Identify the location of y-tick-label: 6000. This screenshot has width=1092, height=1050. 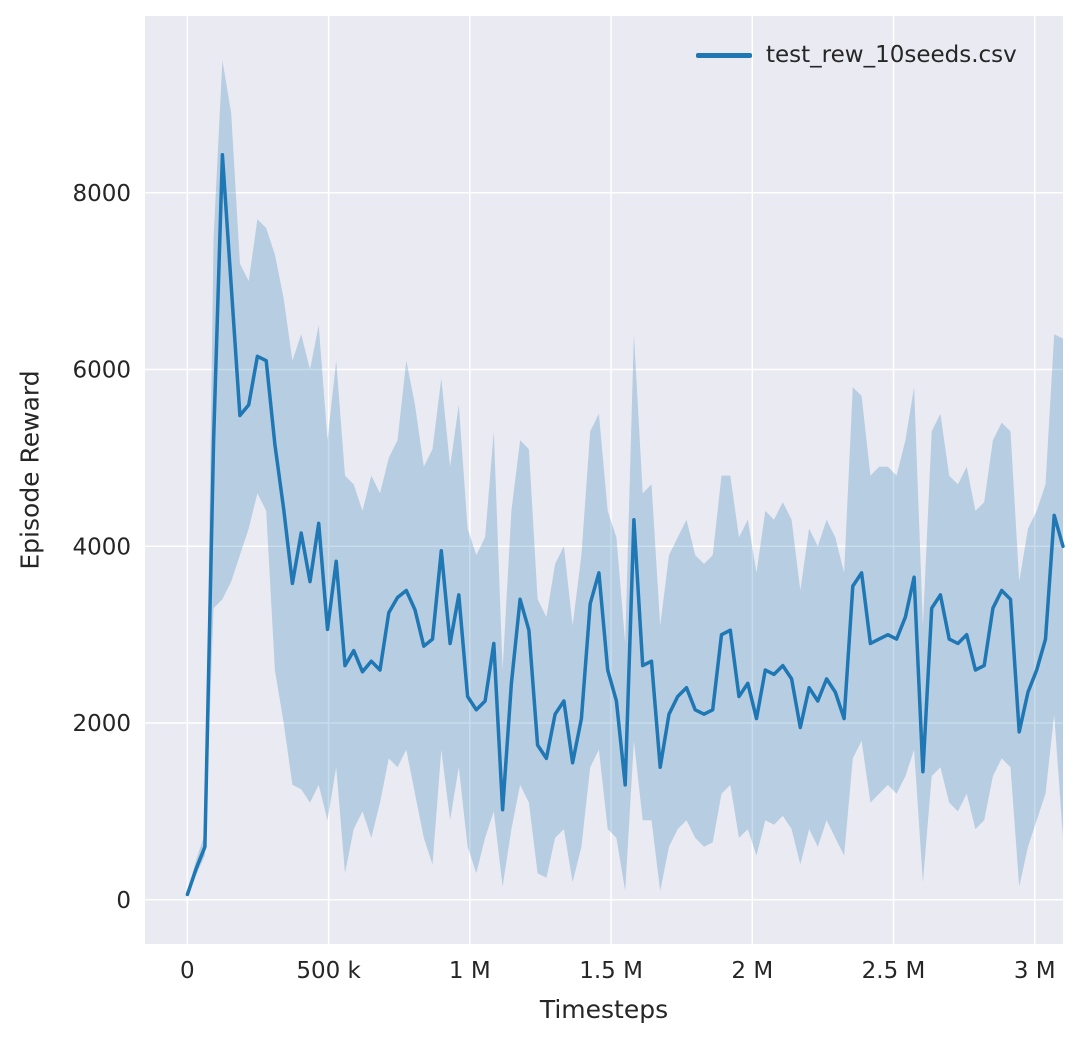
(101, 371).